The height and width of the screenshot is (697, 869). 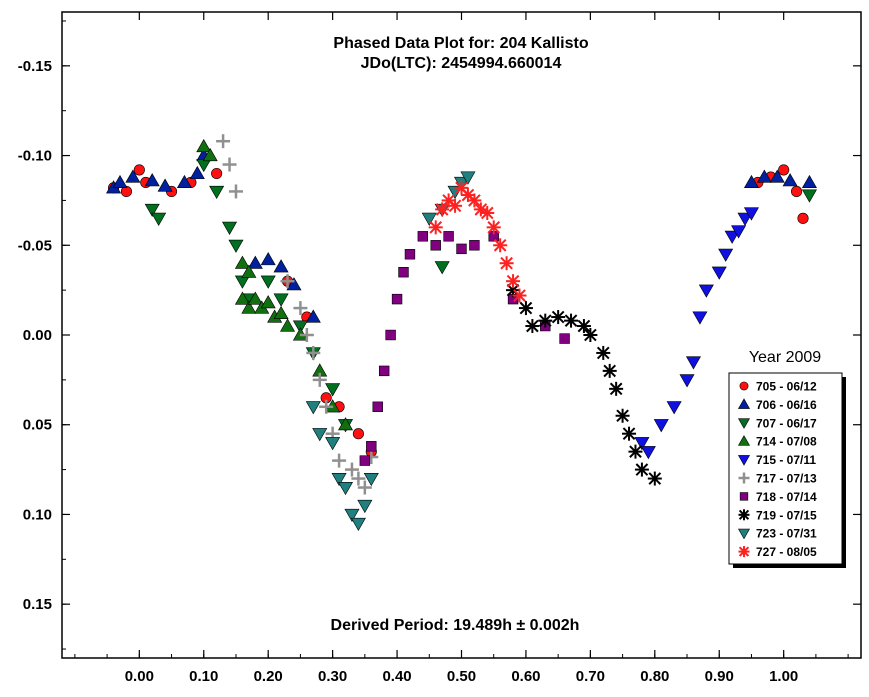 What do you see at coordinates (455, 625) in the screenshot?
I see `period-annotation: Derived Period: 19.489h ± 0.002h` at bounding box center [455, 625].